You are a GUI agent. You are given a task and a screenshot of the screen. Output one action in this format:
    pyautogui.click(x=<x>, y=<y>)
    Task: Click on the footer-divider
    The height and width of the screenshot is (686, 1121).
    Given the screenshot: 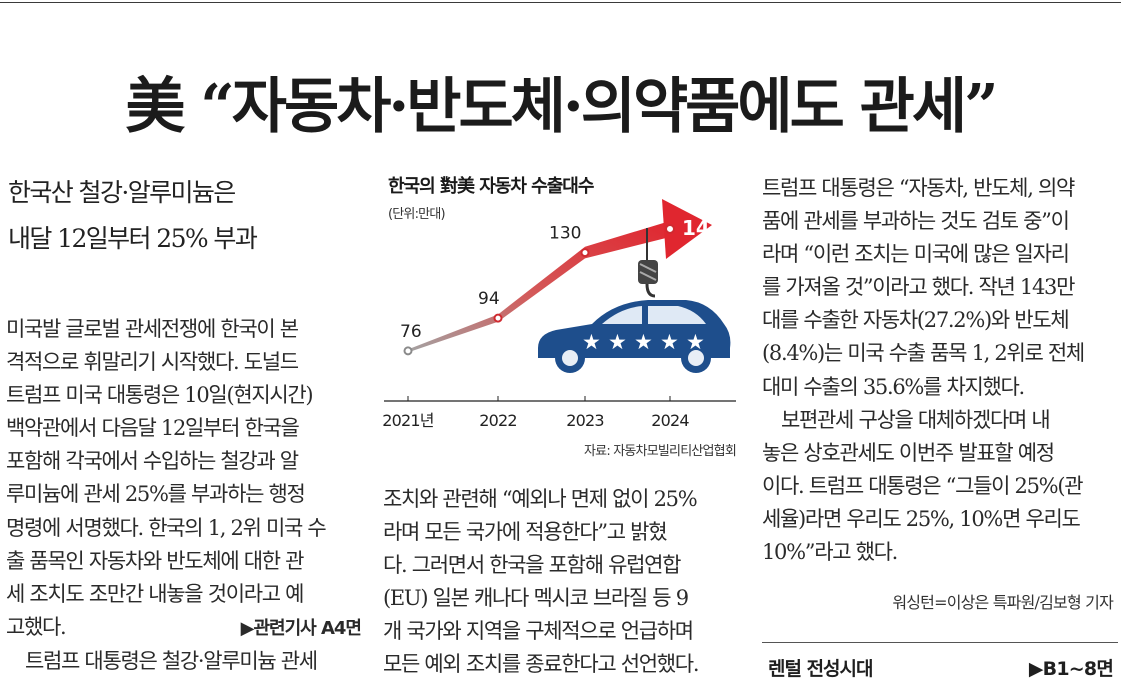 What is the action you would take?
    pyautogui.click(x=940, y=642)
    